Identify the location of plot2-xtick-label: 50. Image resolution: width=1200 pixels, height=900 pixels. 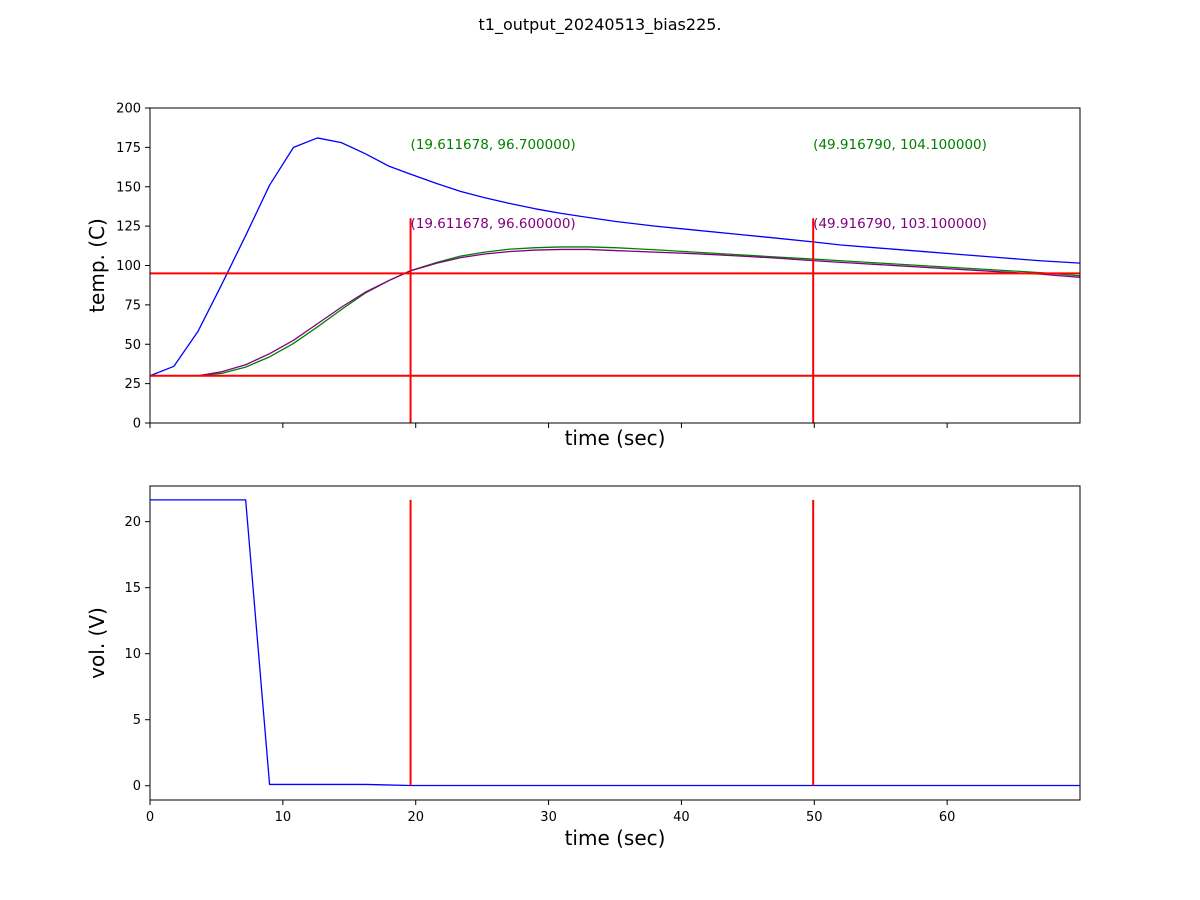
(814, 817).